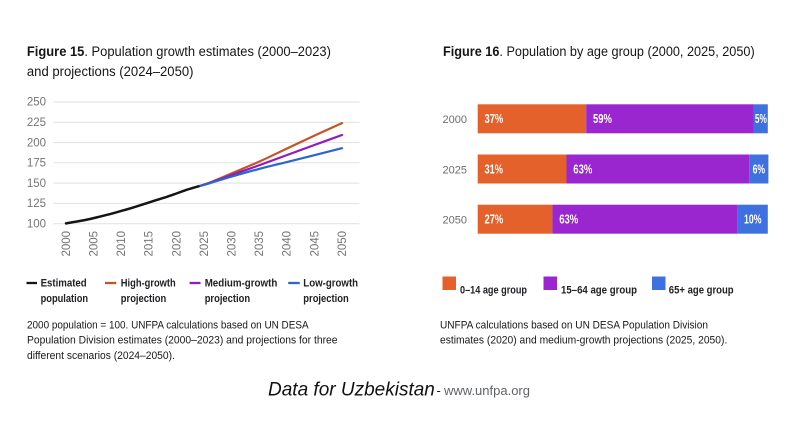 Image resolution: width=802 pixels, height=422 pixels. Describe the element at coordinates (36, 204) in the screenshot. I see `svg-text: 125` at that location.